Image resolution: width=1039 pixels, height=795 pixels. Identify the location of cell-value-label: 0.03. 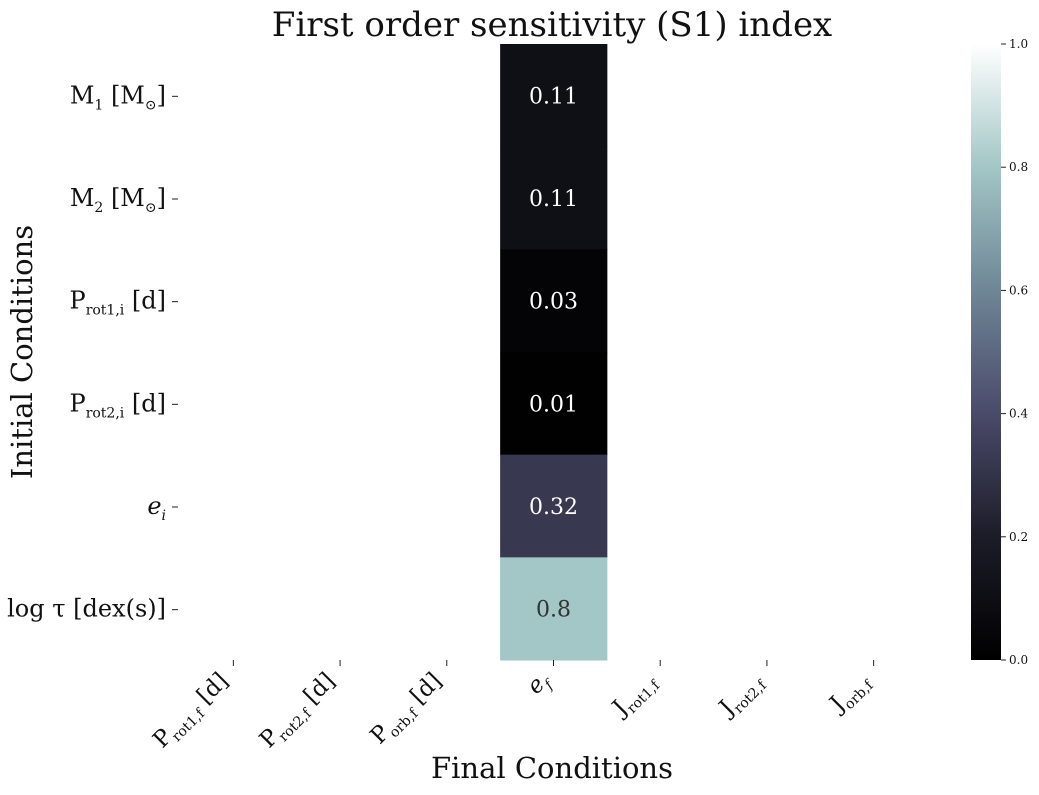
(553, 302).